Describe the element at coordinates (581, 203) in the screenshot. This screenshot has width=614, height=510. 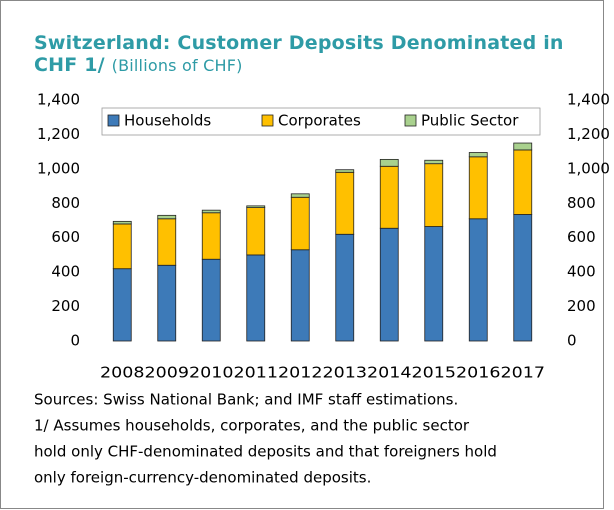
I see `y2ticks-label: 800` at that location.